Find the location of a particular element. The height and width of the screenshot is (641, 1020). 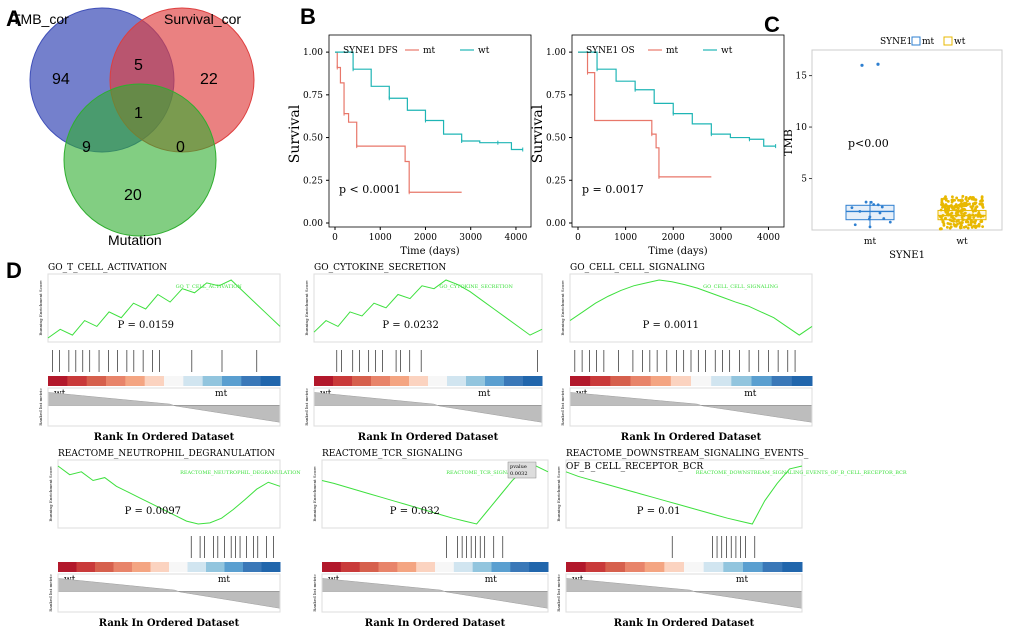

km-ytick-label: 0.00 is located at coordinates (313, 224).